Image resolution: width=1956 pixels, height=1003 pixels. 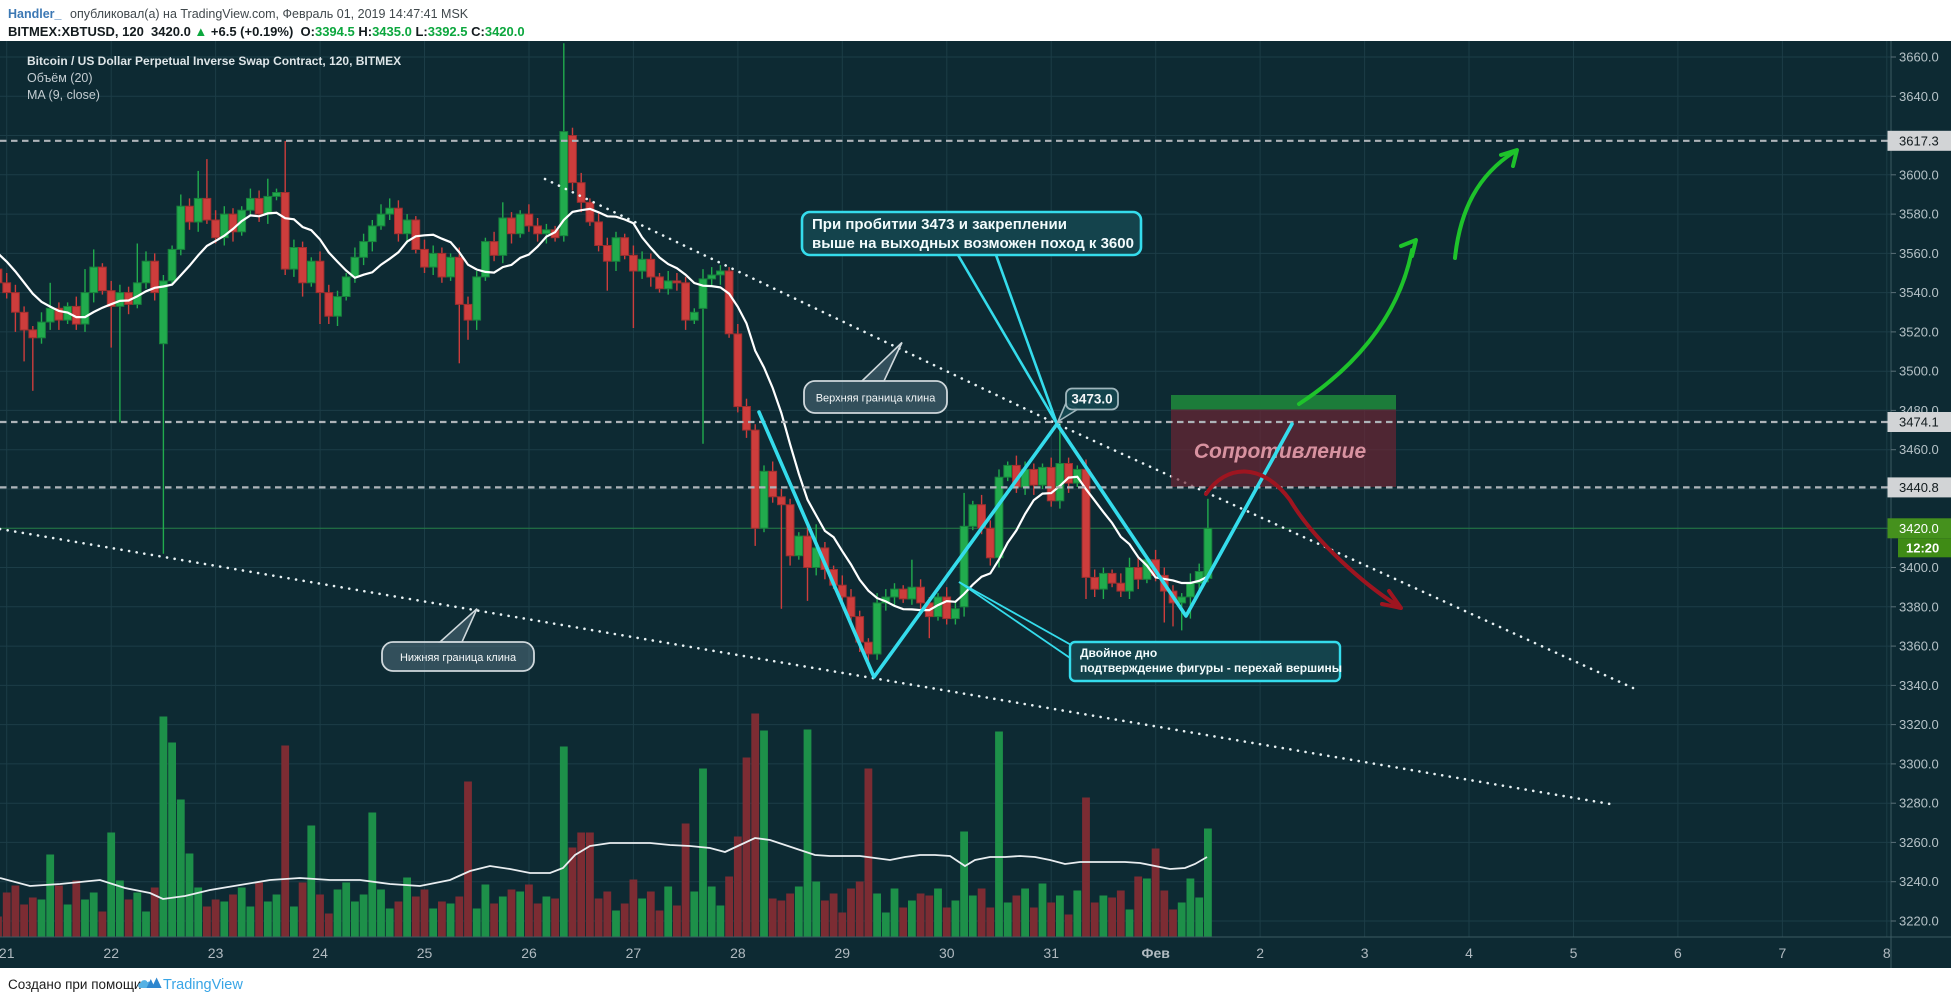 I want to click on svg-text: 3400.0, so click(x=1919, y=567).